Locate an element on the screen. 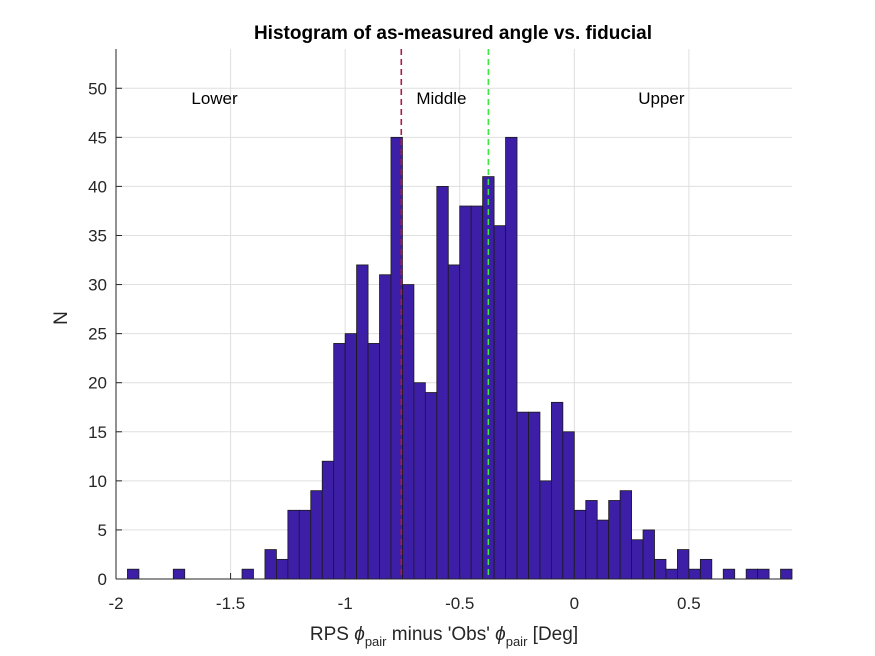  y-tick-label: 20 is located at coordinates (97, 383).